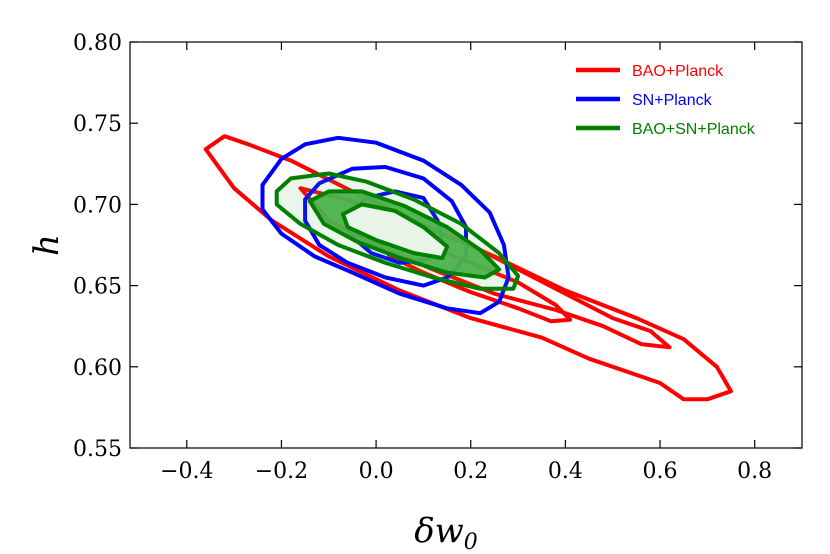 Image resolution: width=830 pixels, height=554 pixels. I want to click on y-axis-title: h, so click(47, 245).